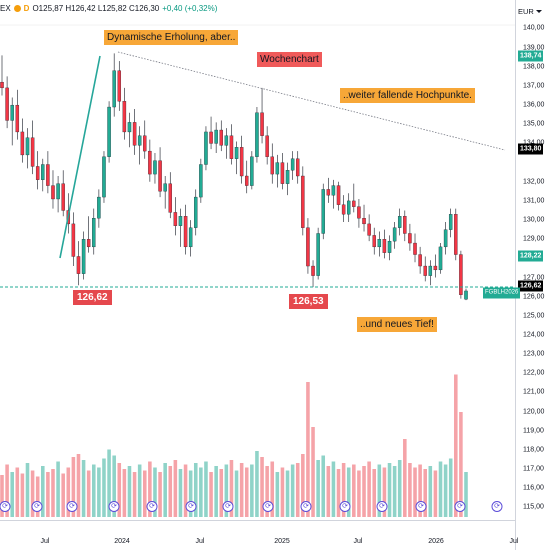 This screenshot has width=547, height=550. I want to click on price-badge-trend: 133,80, so click(531, 149).